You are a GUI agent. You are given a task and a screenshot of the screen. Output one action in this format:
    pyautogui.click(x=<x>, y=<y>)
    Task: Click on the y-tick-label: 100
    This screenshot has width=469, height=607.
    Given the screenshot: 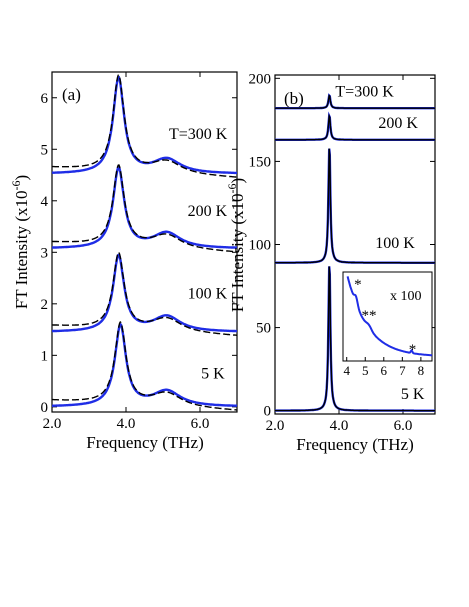 What is the action you would take?
    pyautogui.click(x=260, y=246)
    